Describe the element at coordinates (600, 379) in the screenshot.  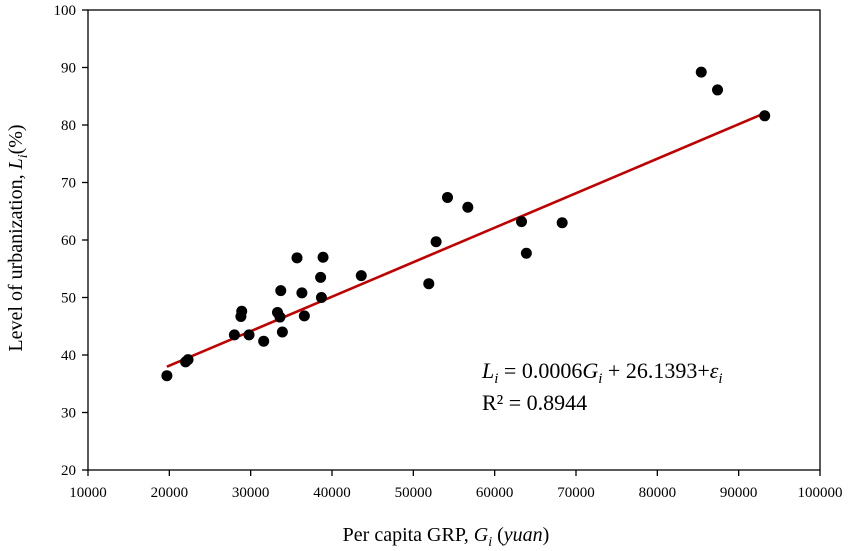
I see `eq-rhs-sub: i` at that location.